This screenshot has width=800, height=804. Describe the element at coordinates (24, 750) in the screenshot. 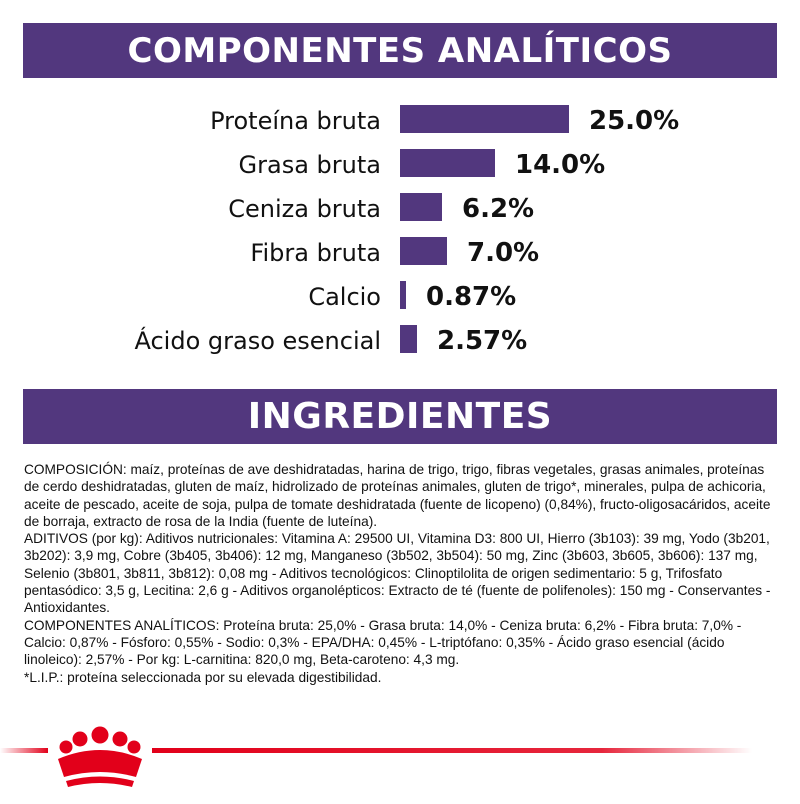

I see `red-line-left` at that location.